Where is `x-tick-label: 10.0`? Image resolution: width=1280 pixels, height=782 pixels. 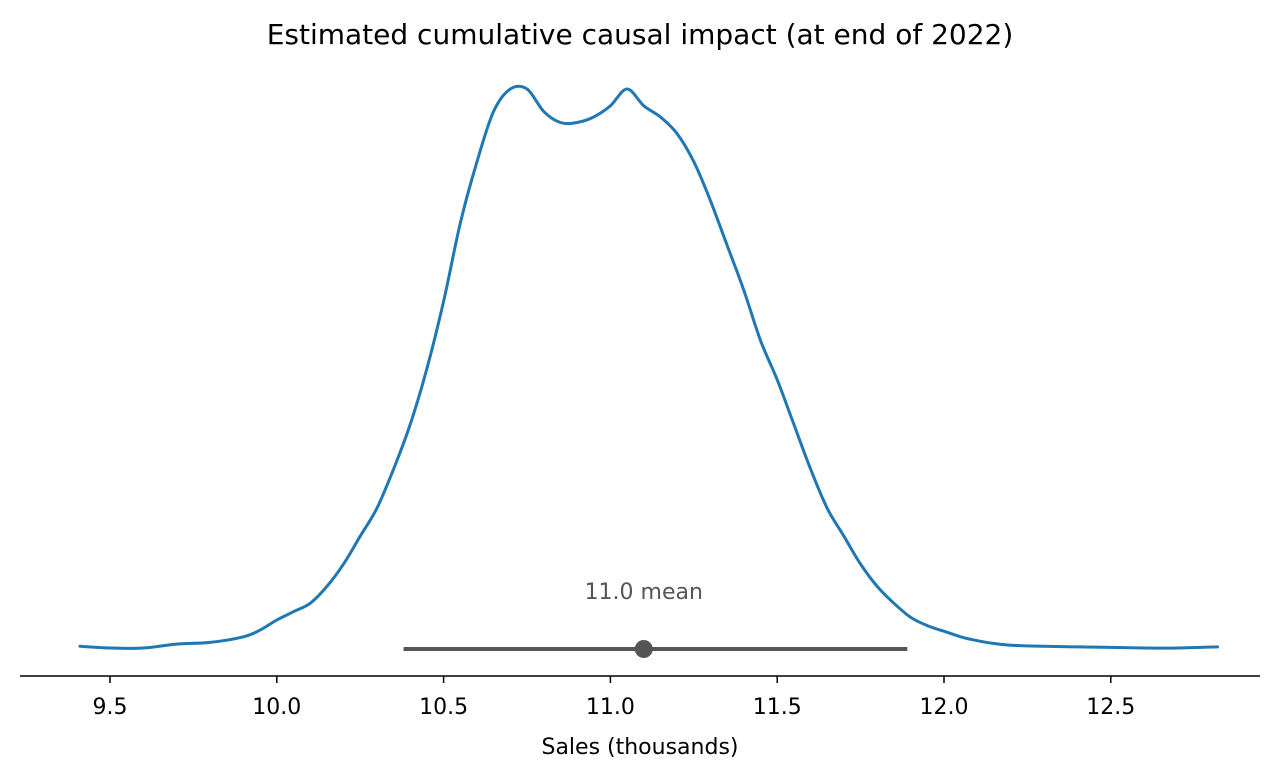
x-tick-label: 10.0 is located at coordinates (276, 707).